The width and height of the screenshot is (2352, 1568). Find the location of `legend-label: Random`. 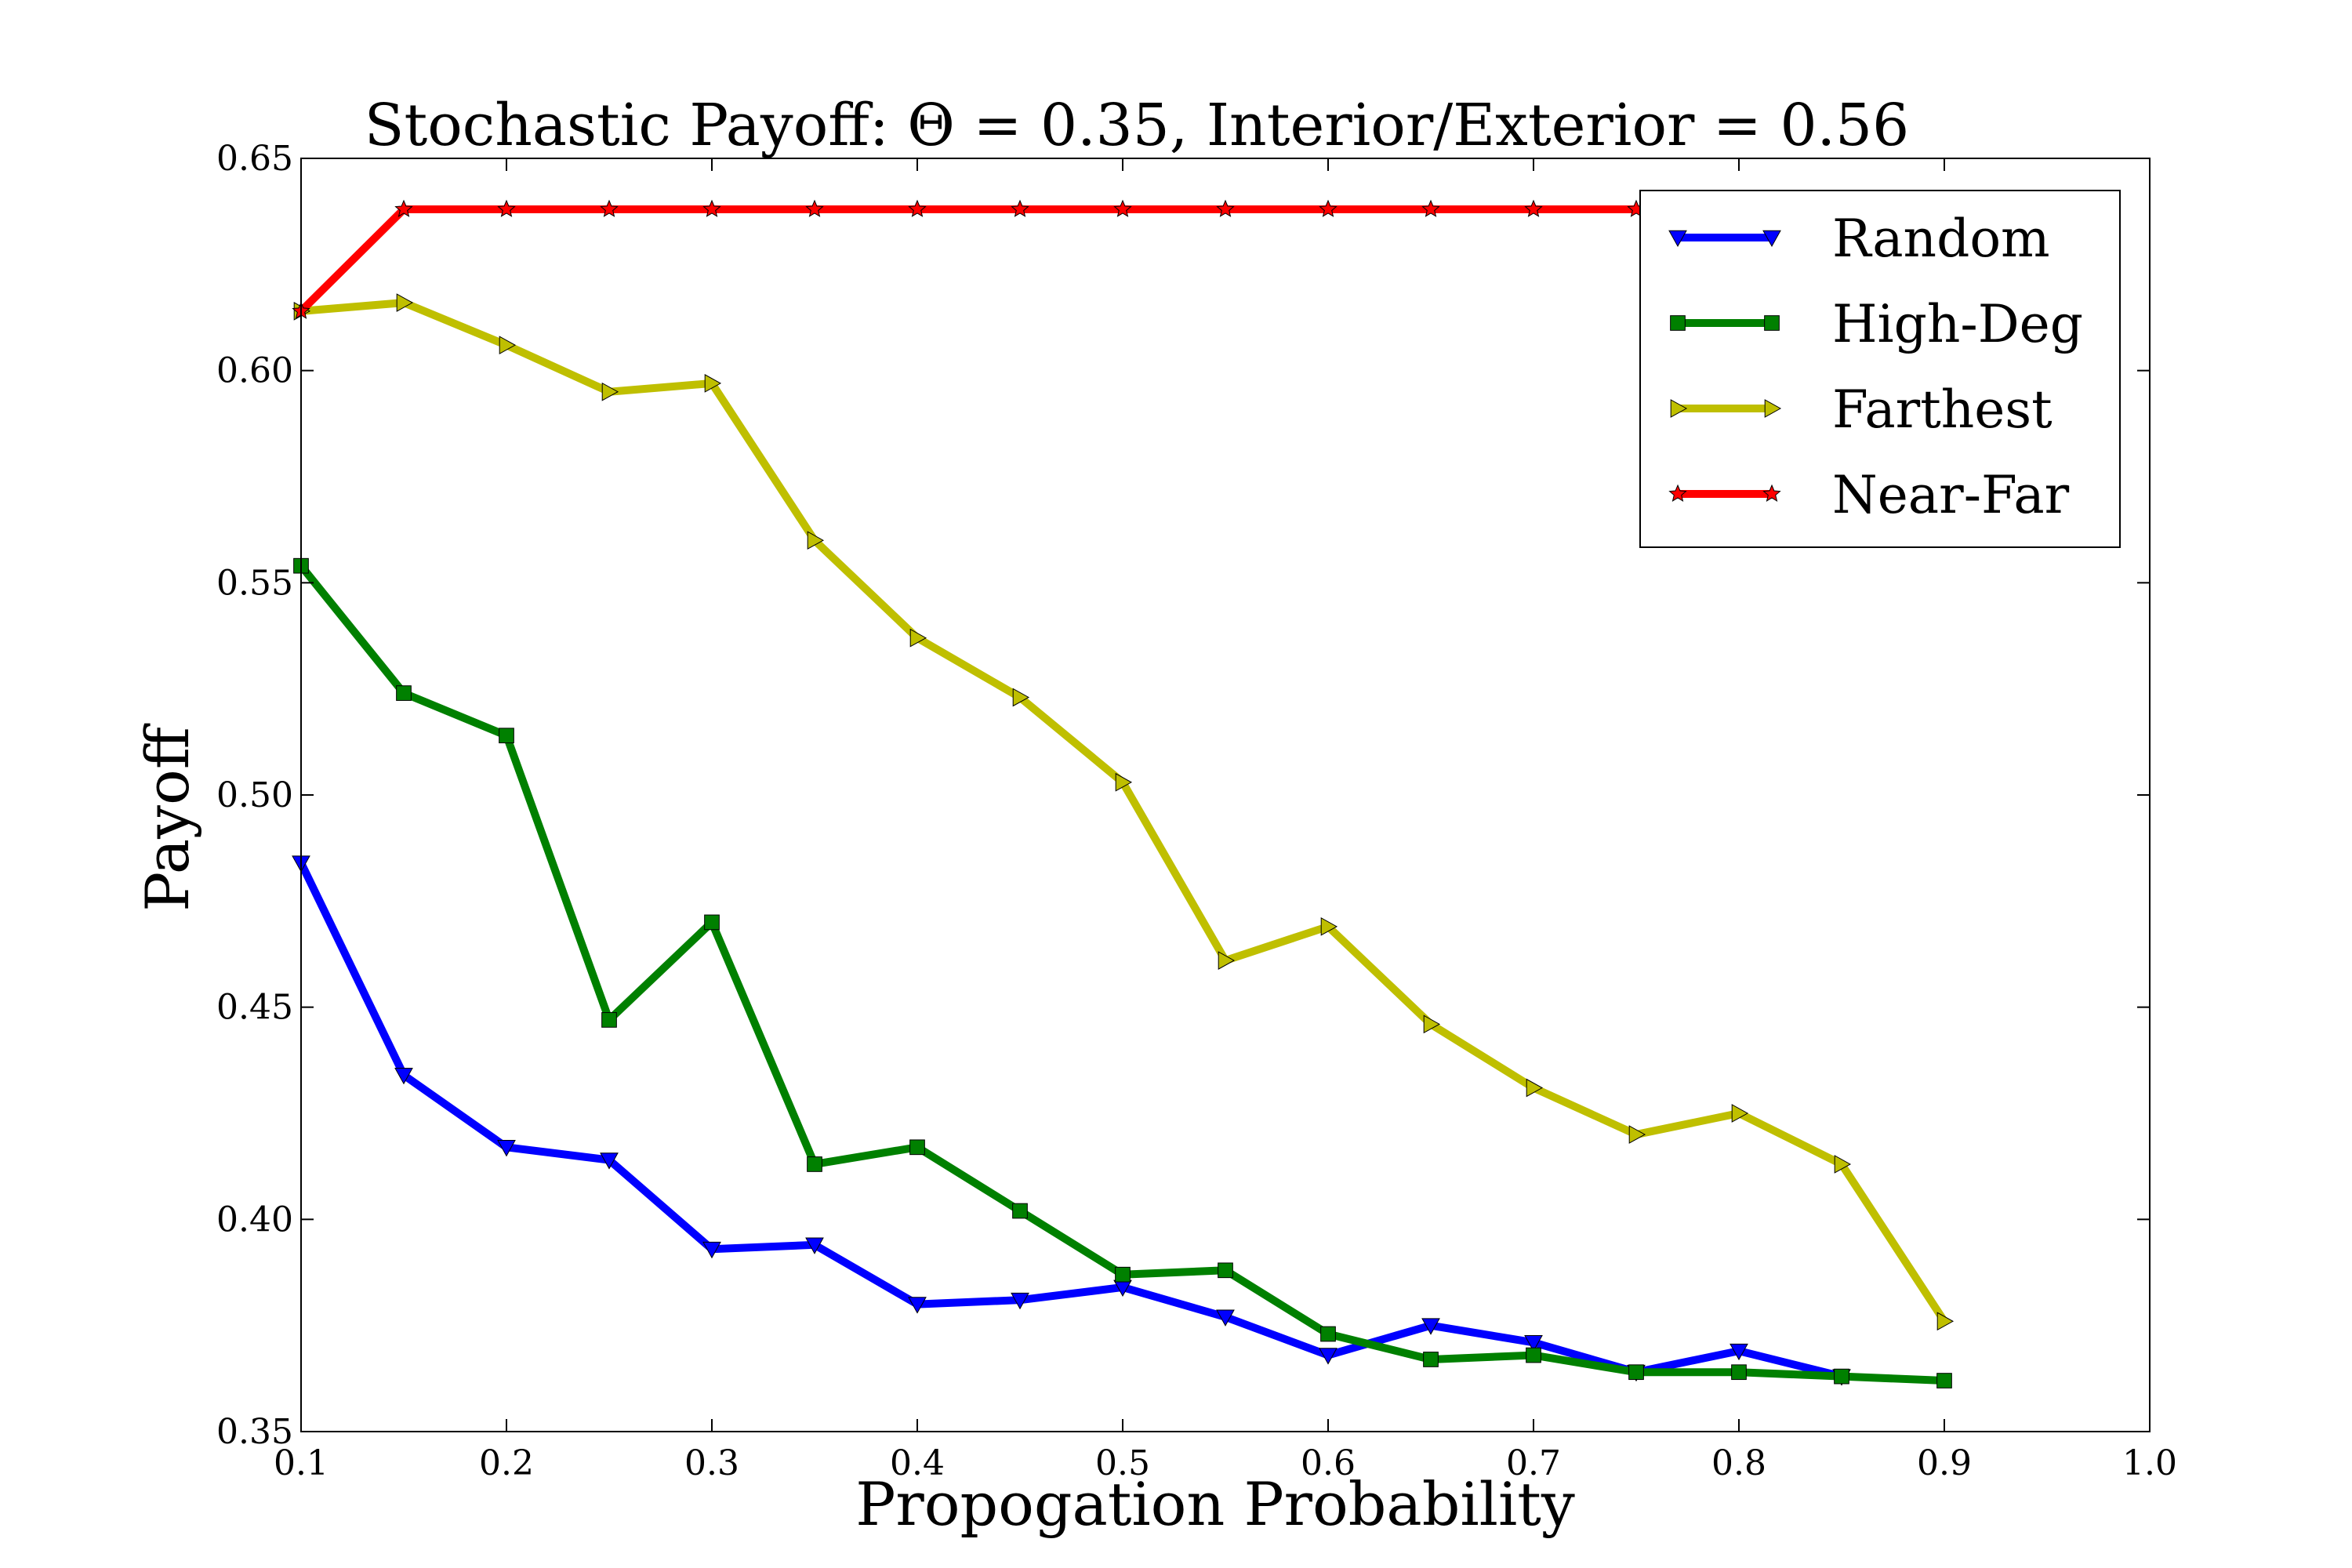

legend-label: Random is located at coordinates (1941, 239).